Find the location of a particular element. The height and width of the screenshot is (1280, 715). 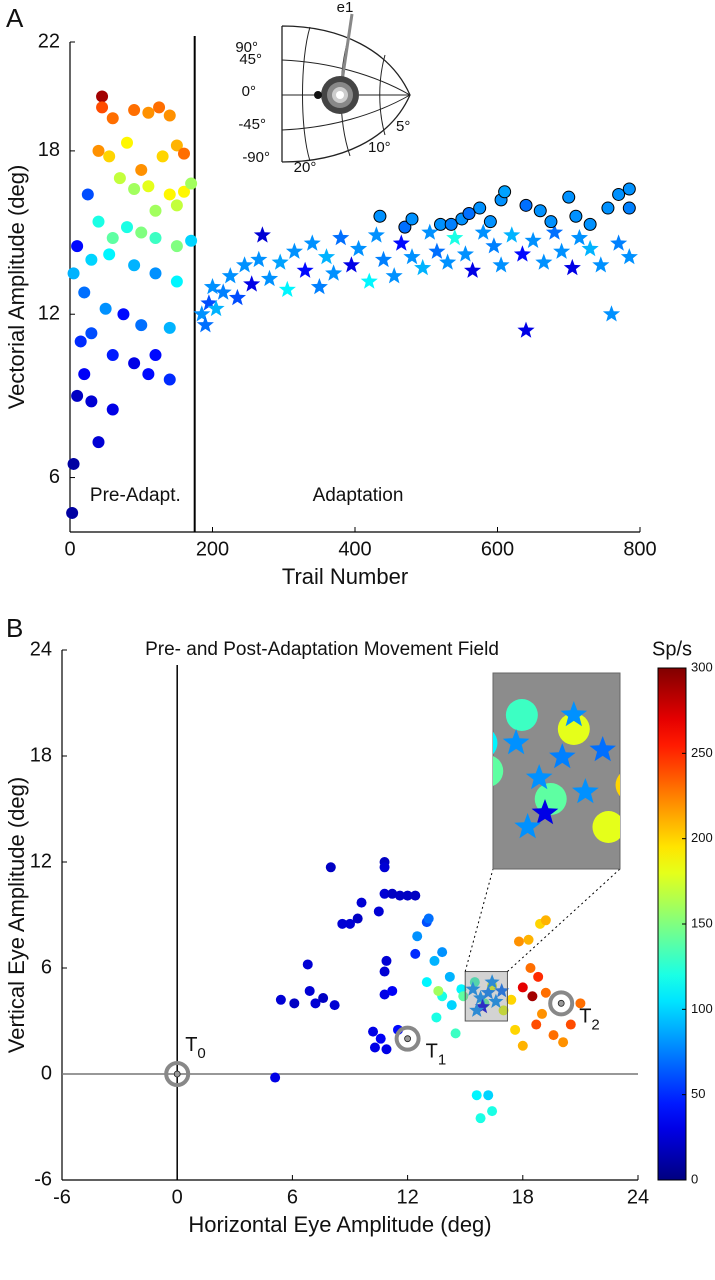

inset-label: 0° is located at coordinates (249, 91).